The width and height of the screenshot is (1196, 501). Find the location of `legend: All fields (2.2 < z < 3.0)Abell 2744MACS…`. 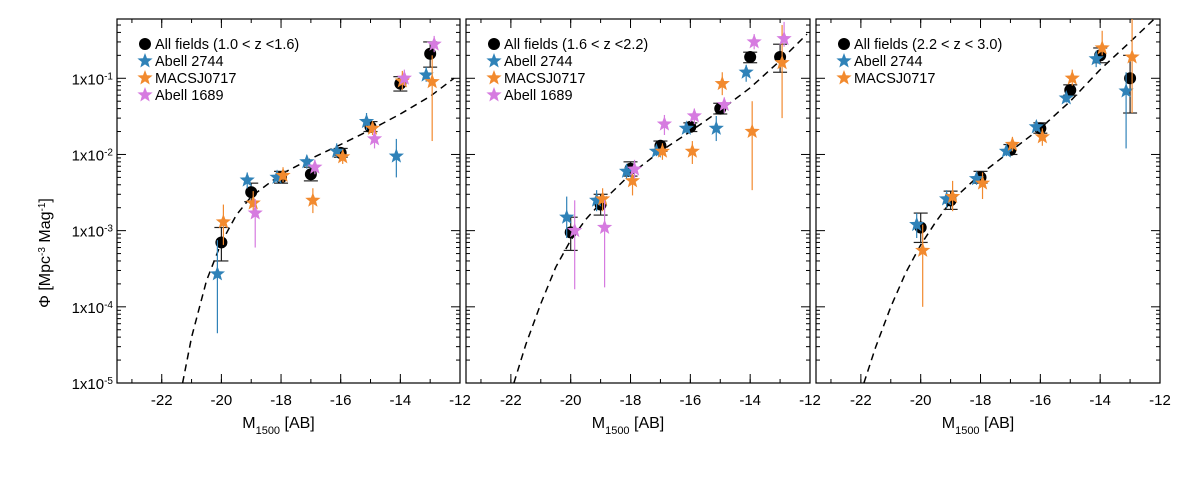

legend: All fields (2.2 < z < 3.0)Abell 2744MACS… is located at coordinates (919, 62).